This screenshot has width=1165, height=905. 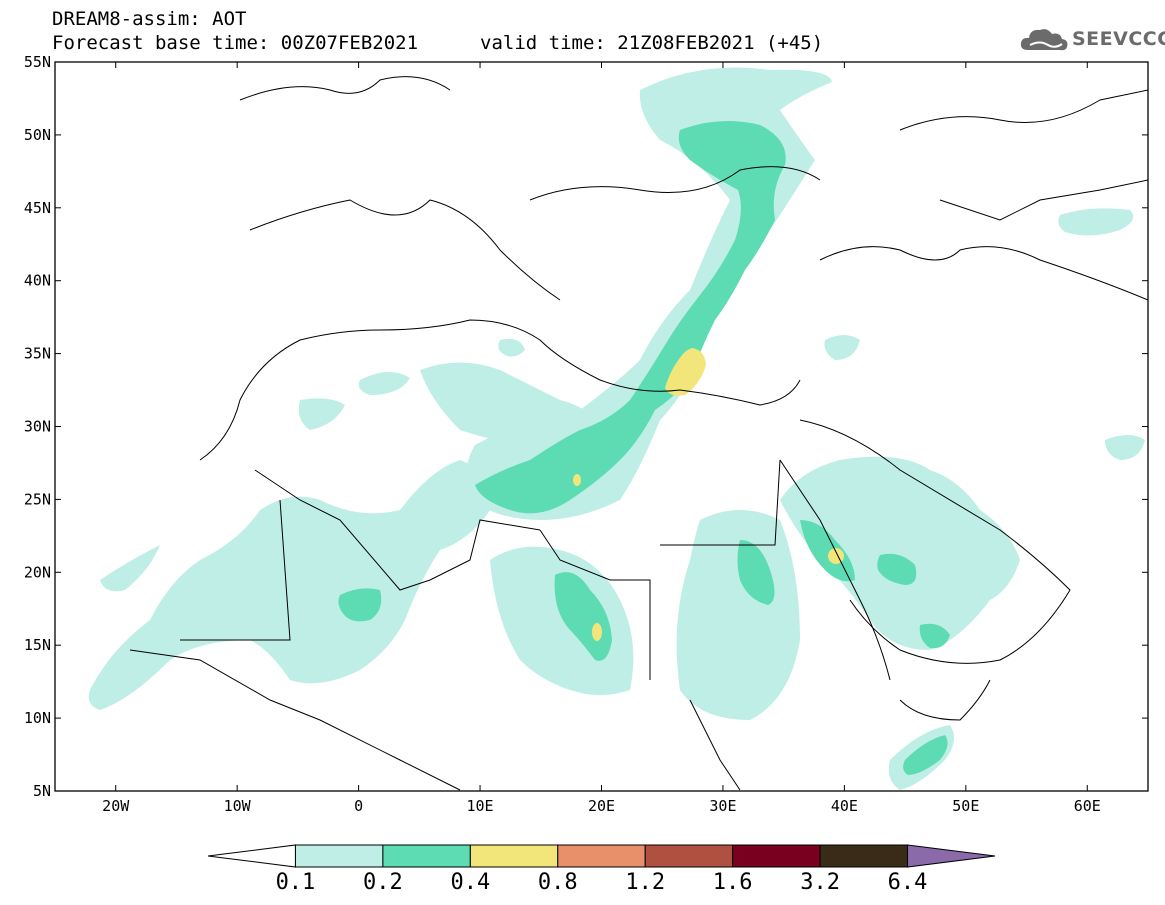 I want to click on lat-label: 40N, so click(x=37, y=281).